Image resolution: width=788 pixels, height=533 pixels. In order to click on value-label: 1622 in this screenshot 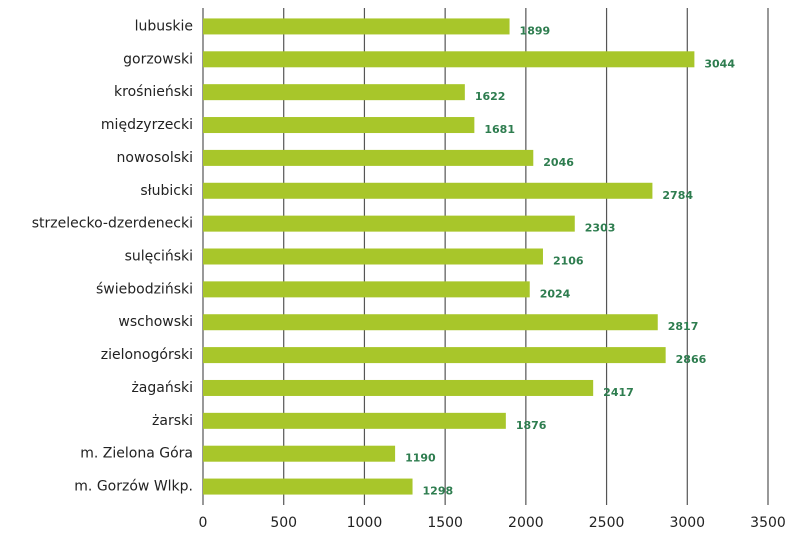, I will do `click(490, 96)`.